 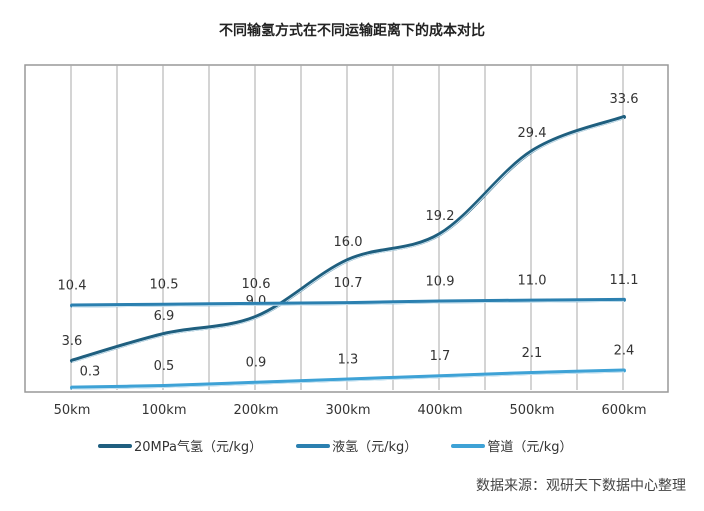 I want to click on x-tick-label: 500km, so click(x=531, y=410).